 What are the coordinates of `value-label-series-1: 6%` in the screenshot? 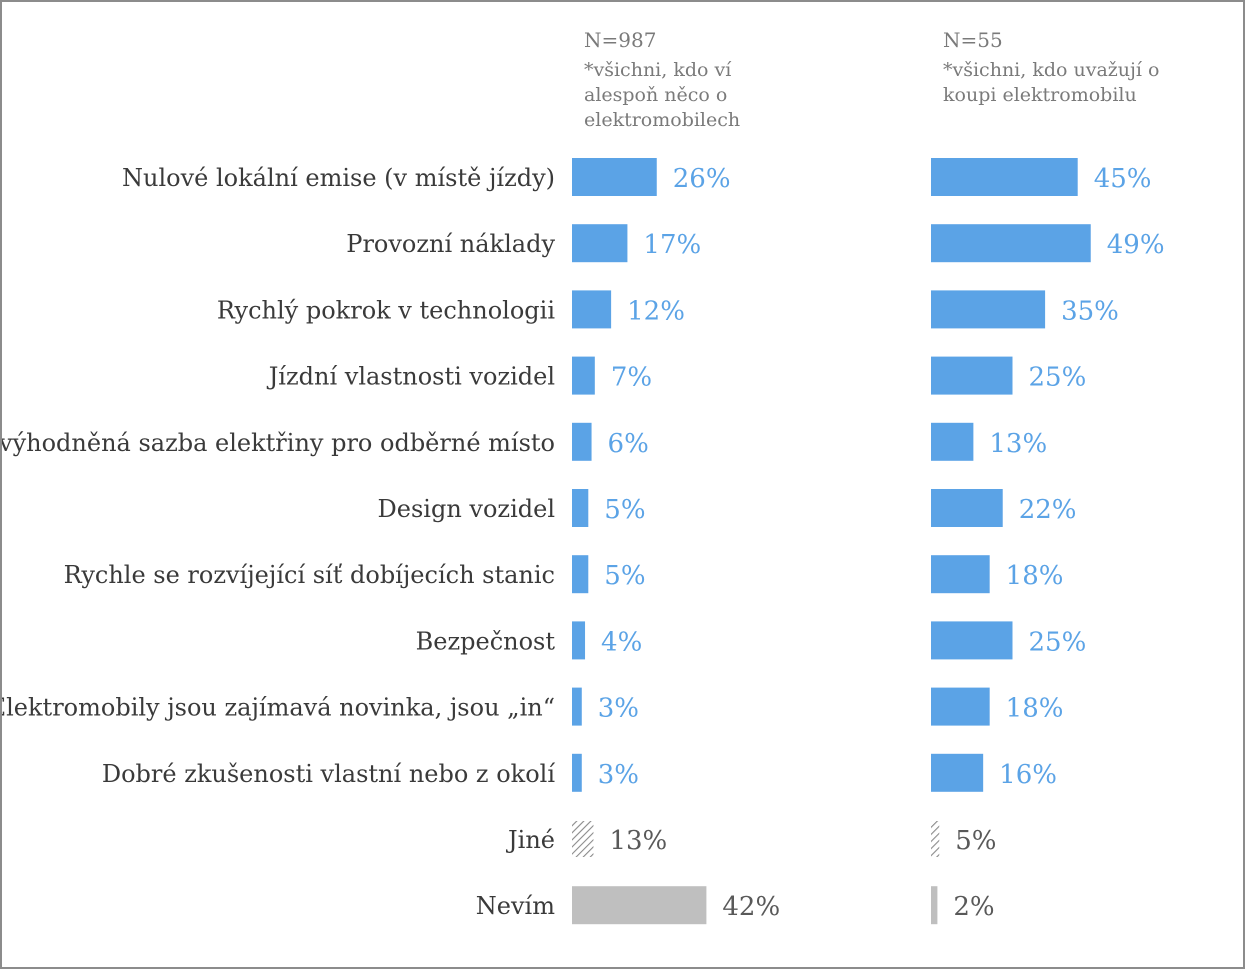 It's located at (628, 444).